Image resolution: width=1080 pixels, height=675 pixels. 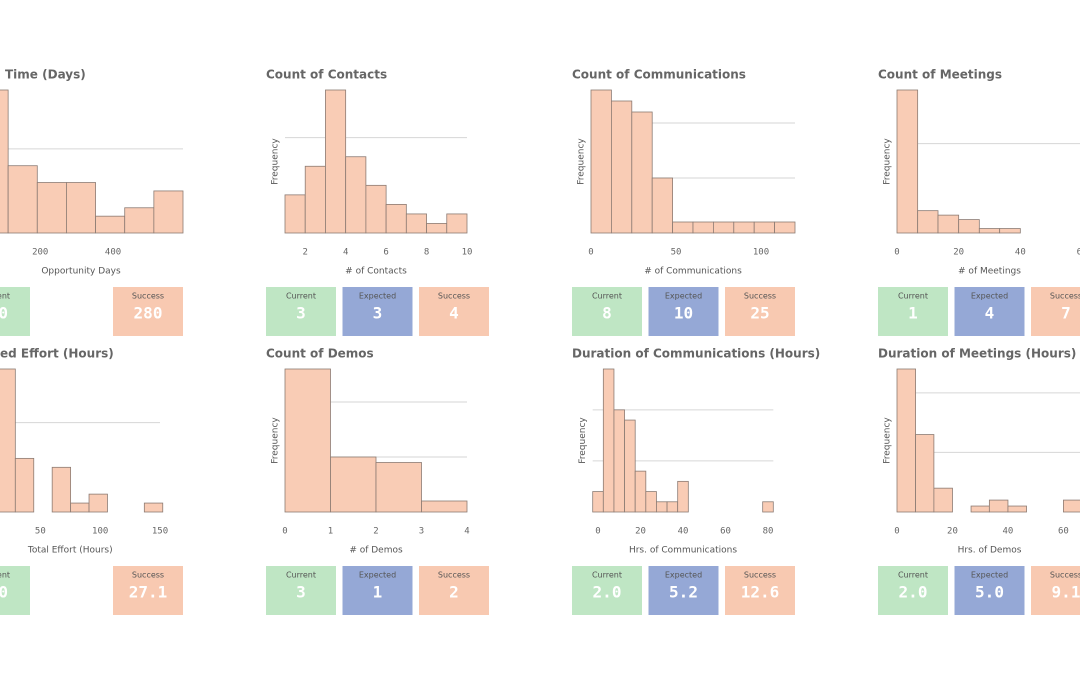 I want to click on chart-title: Count of Contacts, so click(x=326, y=75).